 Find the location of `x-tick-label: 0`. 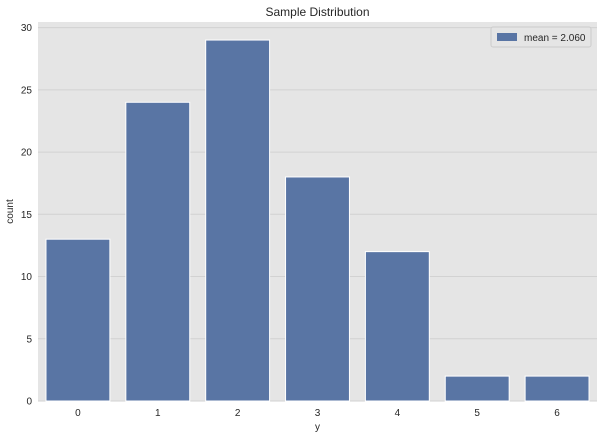

x-tick-label: 0 is located at coordinates (78, 413).